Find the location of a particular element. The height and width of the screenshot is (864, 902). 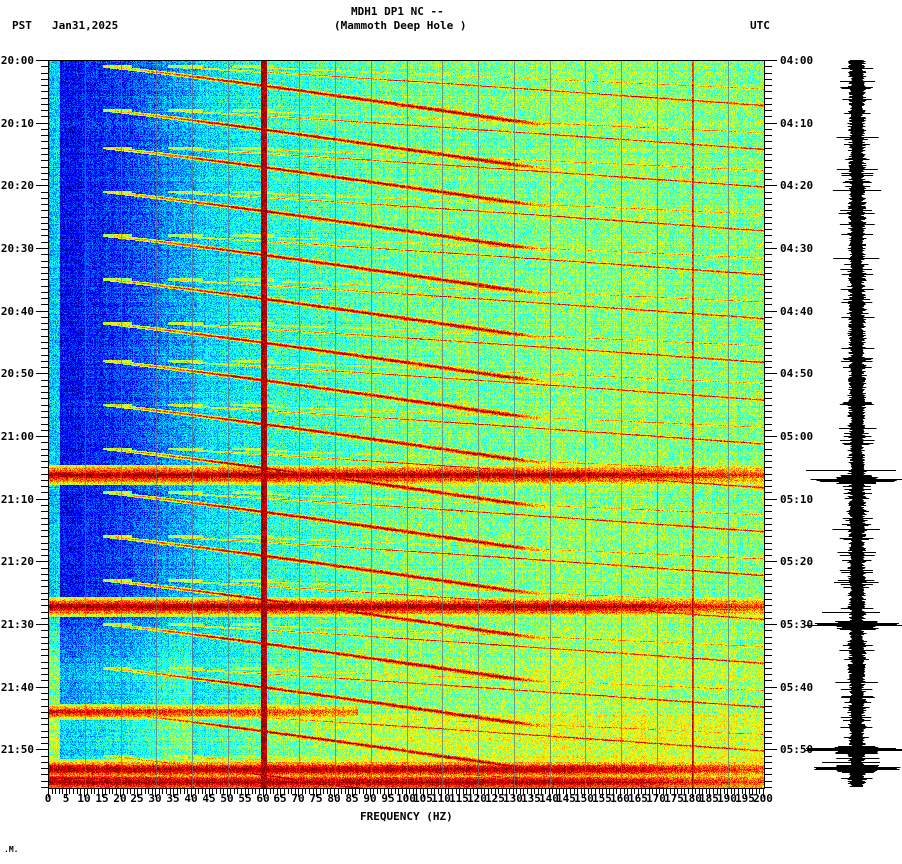

frequency-tick-label: 100 is located at coordinates (406, 798).